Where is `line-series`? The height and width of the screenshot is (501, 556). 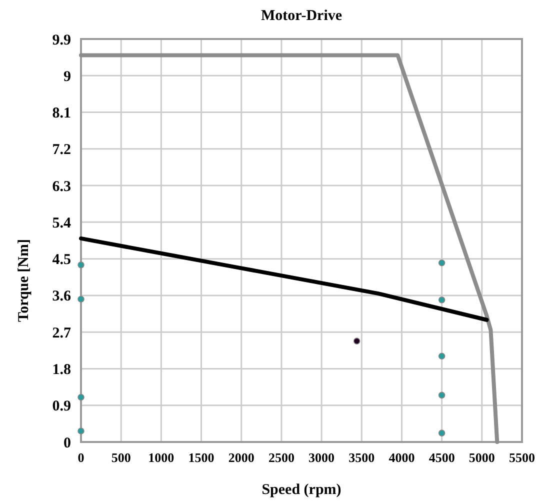 line-series is located at coordinates (284, 279).